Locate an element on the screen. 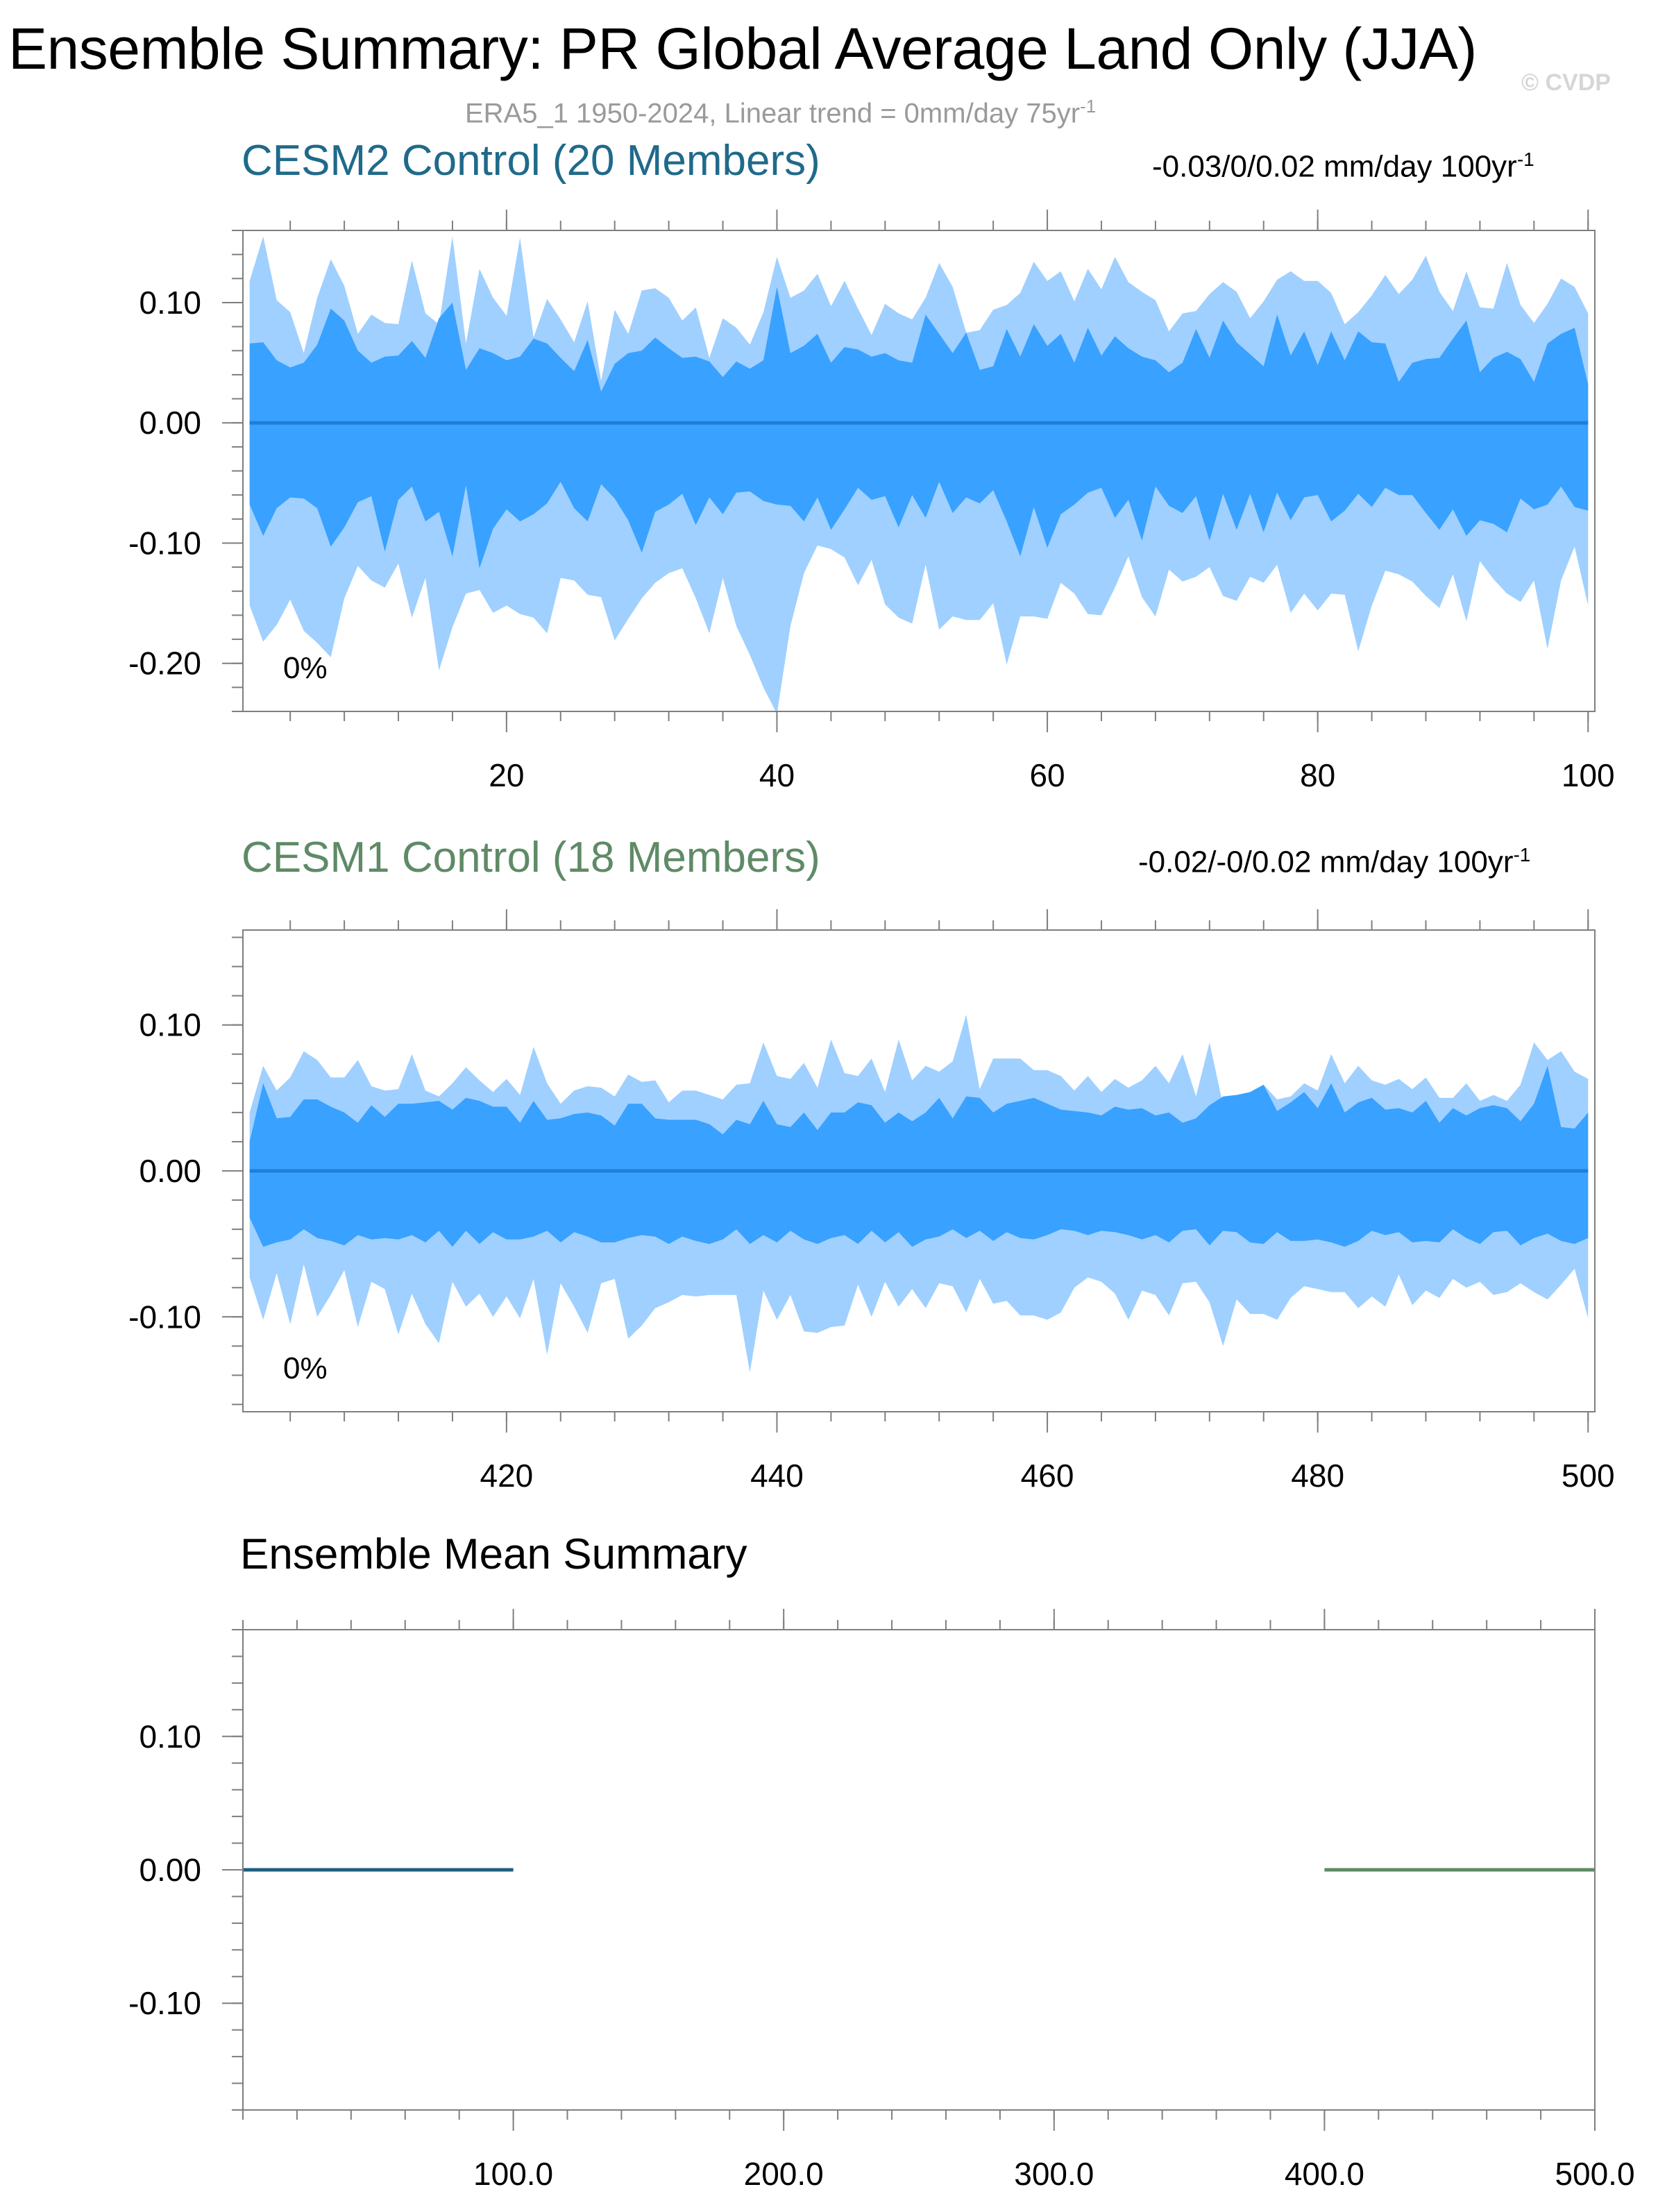 The width and height of the screenshot is (1658, 2212). cesm2-percent-label: 0% is located at coordinates (305, 668).